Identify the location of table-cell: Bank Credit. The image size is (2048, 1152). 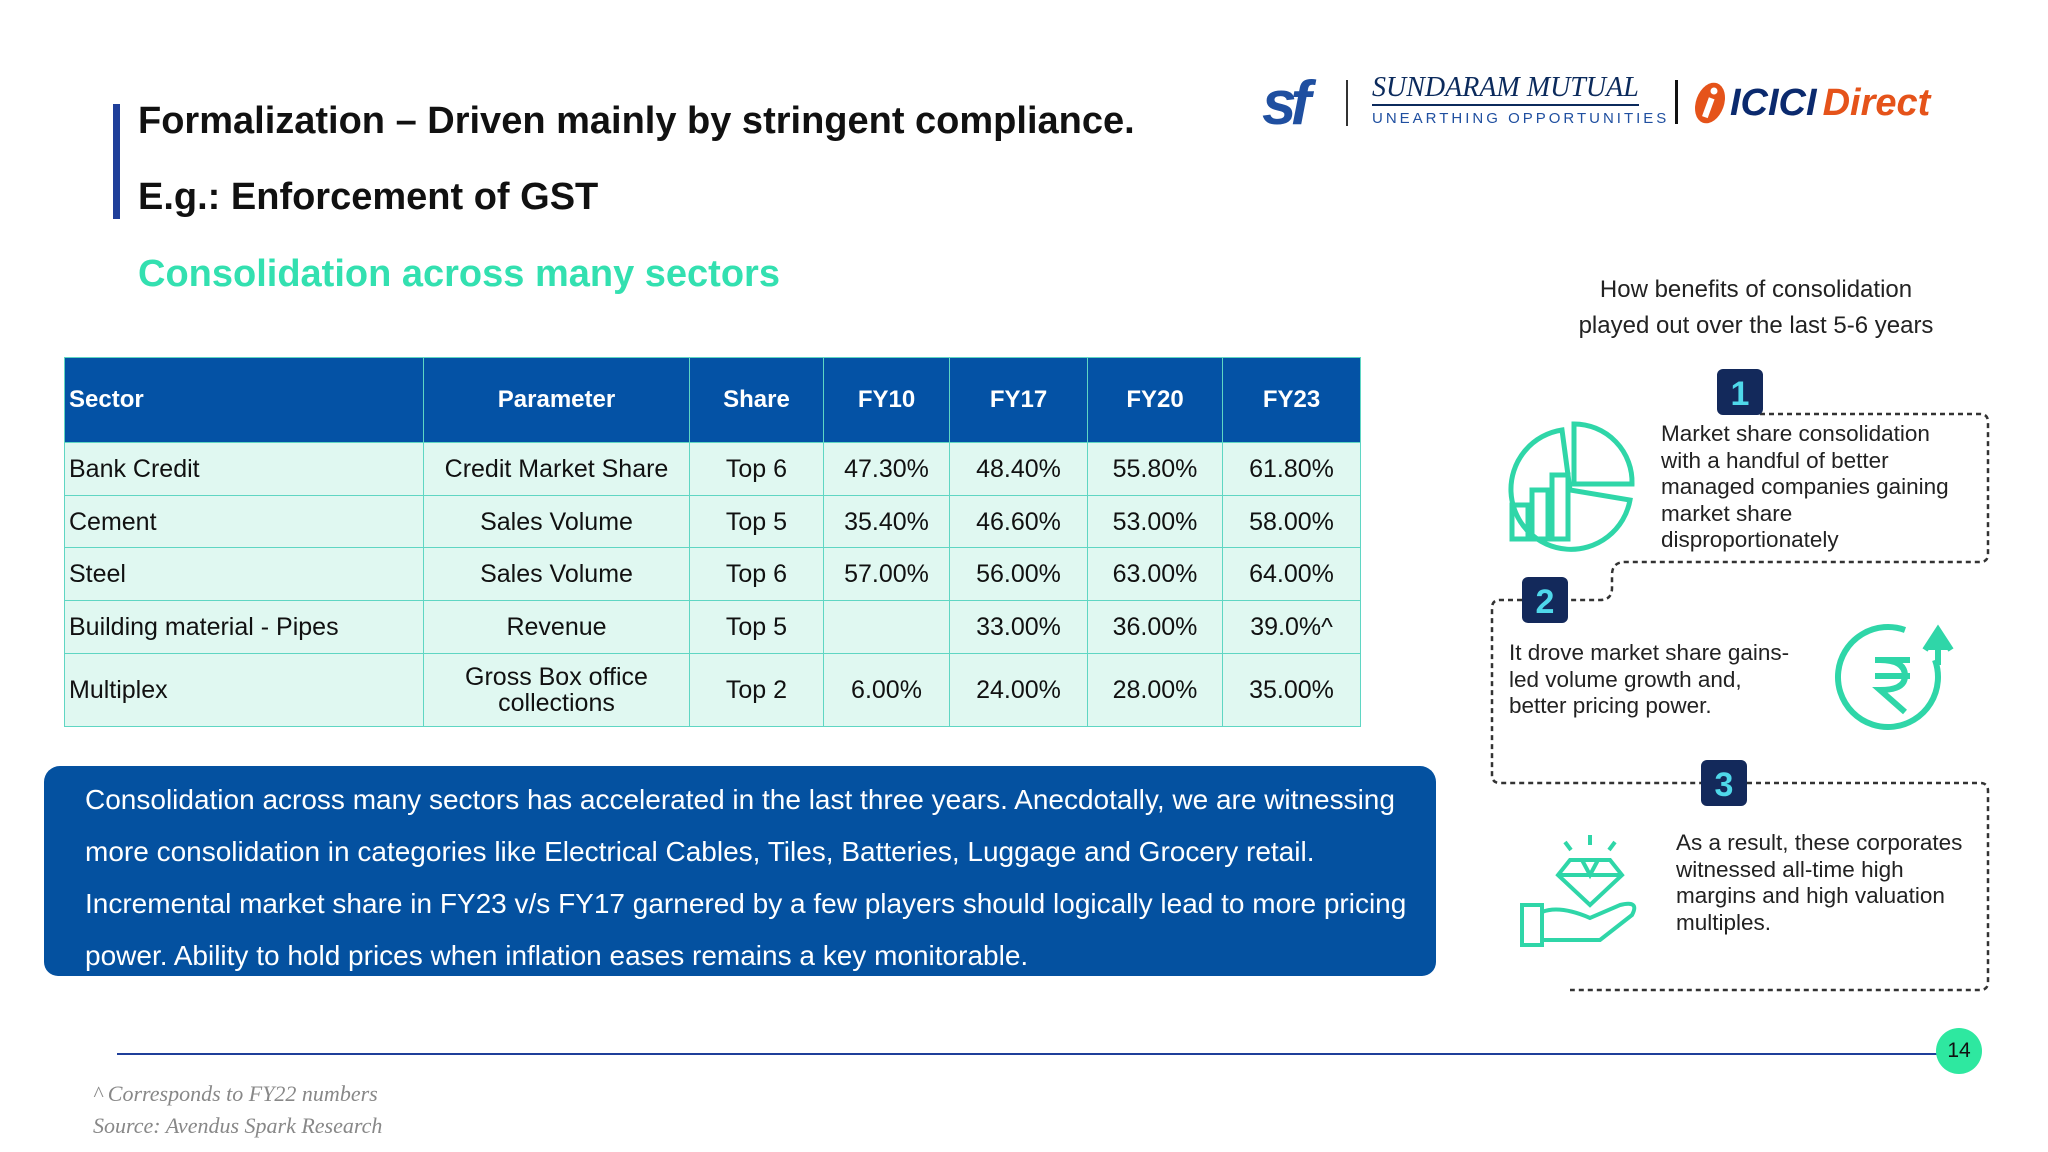
(244, 469).